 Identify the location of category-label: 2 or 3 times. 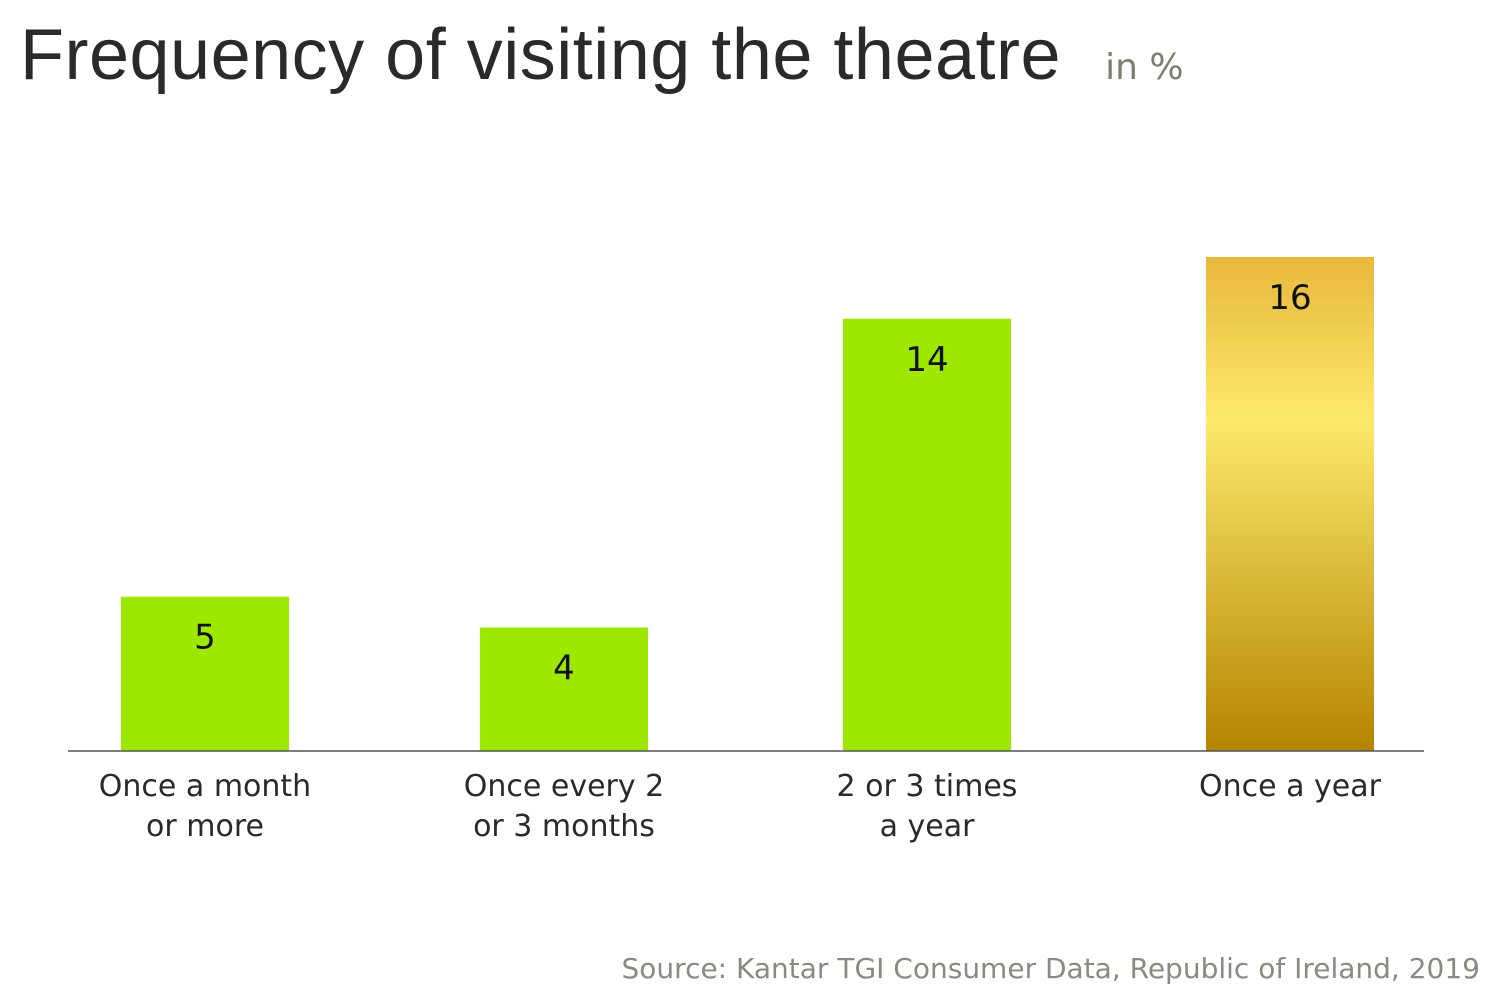
(927, 786).